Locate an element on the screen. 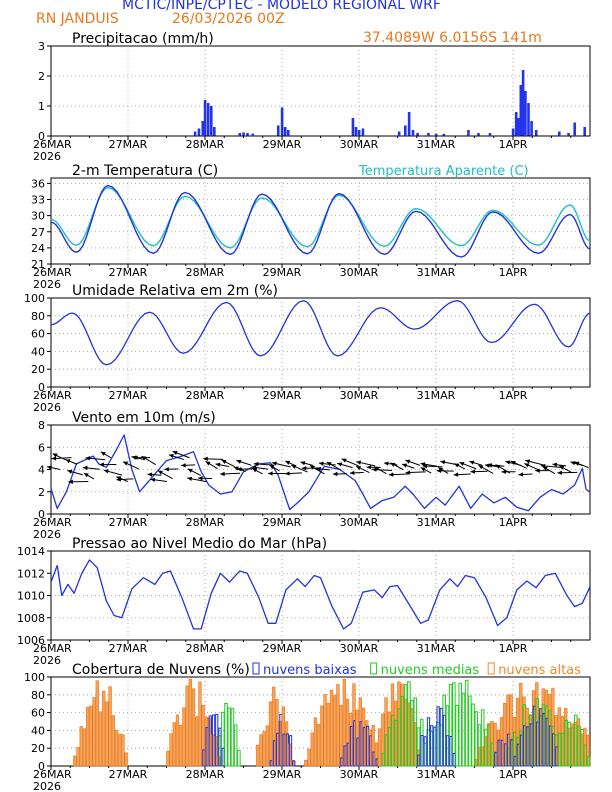 The image size is (612, 792). pressure-line is located at coordinates (320, 594).